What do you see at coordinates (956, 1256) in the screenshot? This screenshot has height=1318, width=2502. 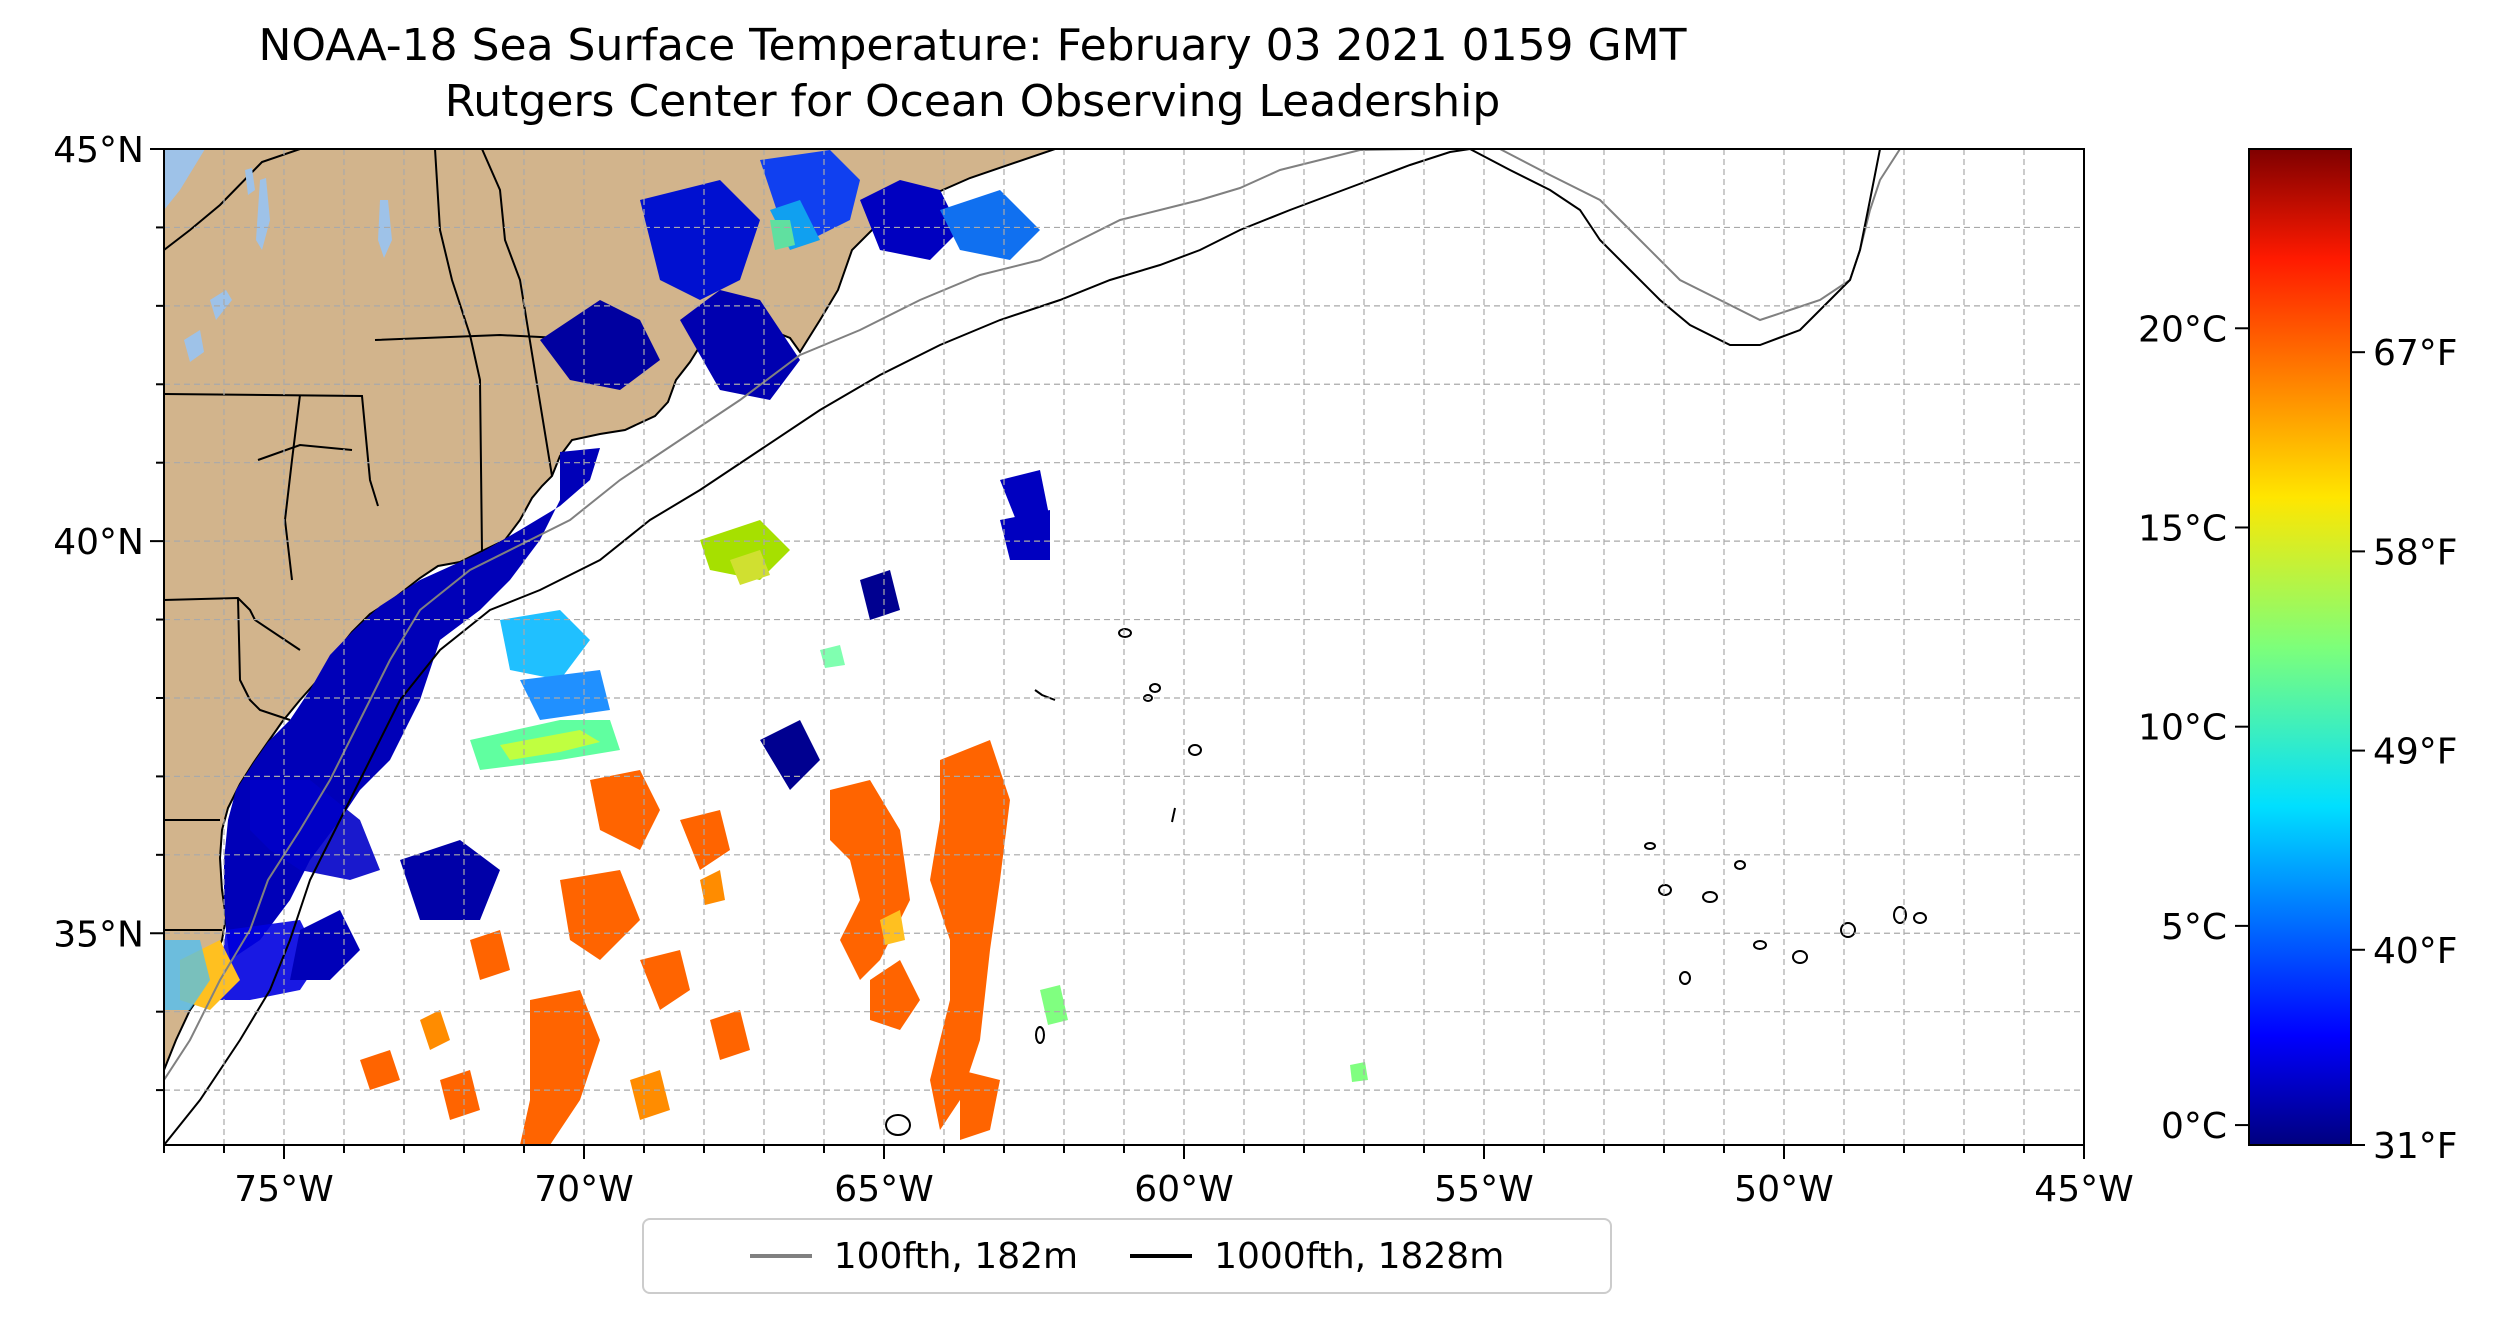 I see `legend-label: 100fth, 182m` at bounding box center [956, 1256].